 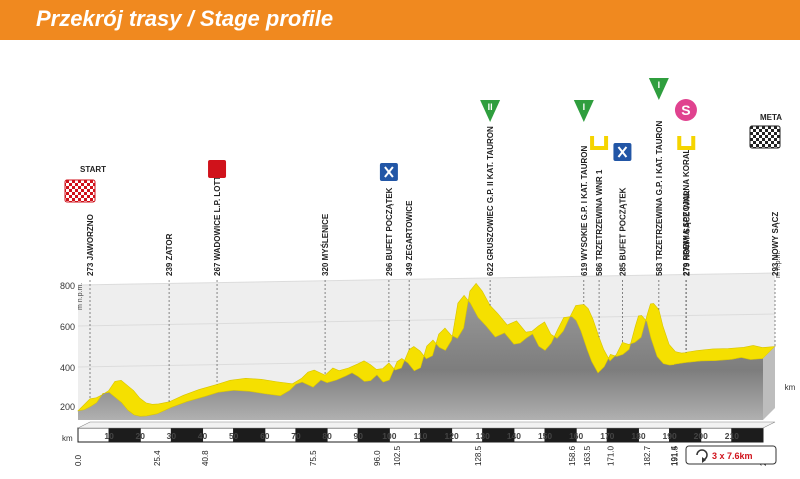 I want to click on x-tick-label: 110, so click(x=421, y=436).